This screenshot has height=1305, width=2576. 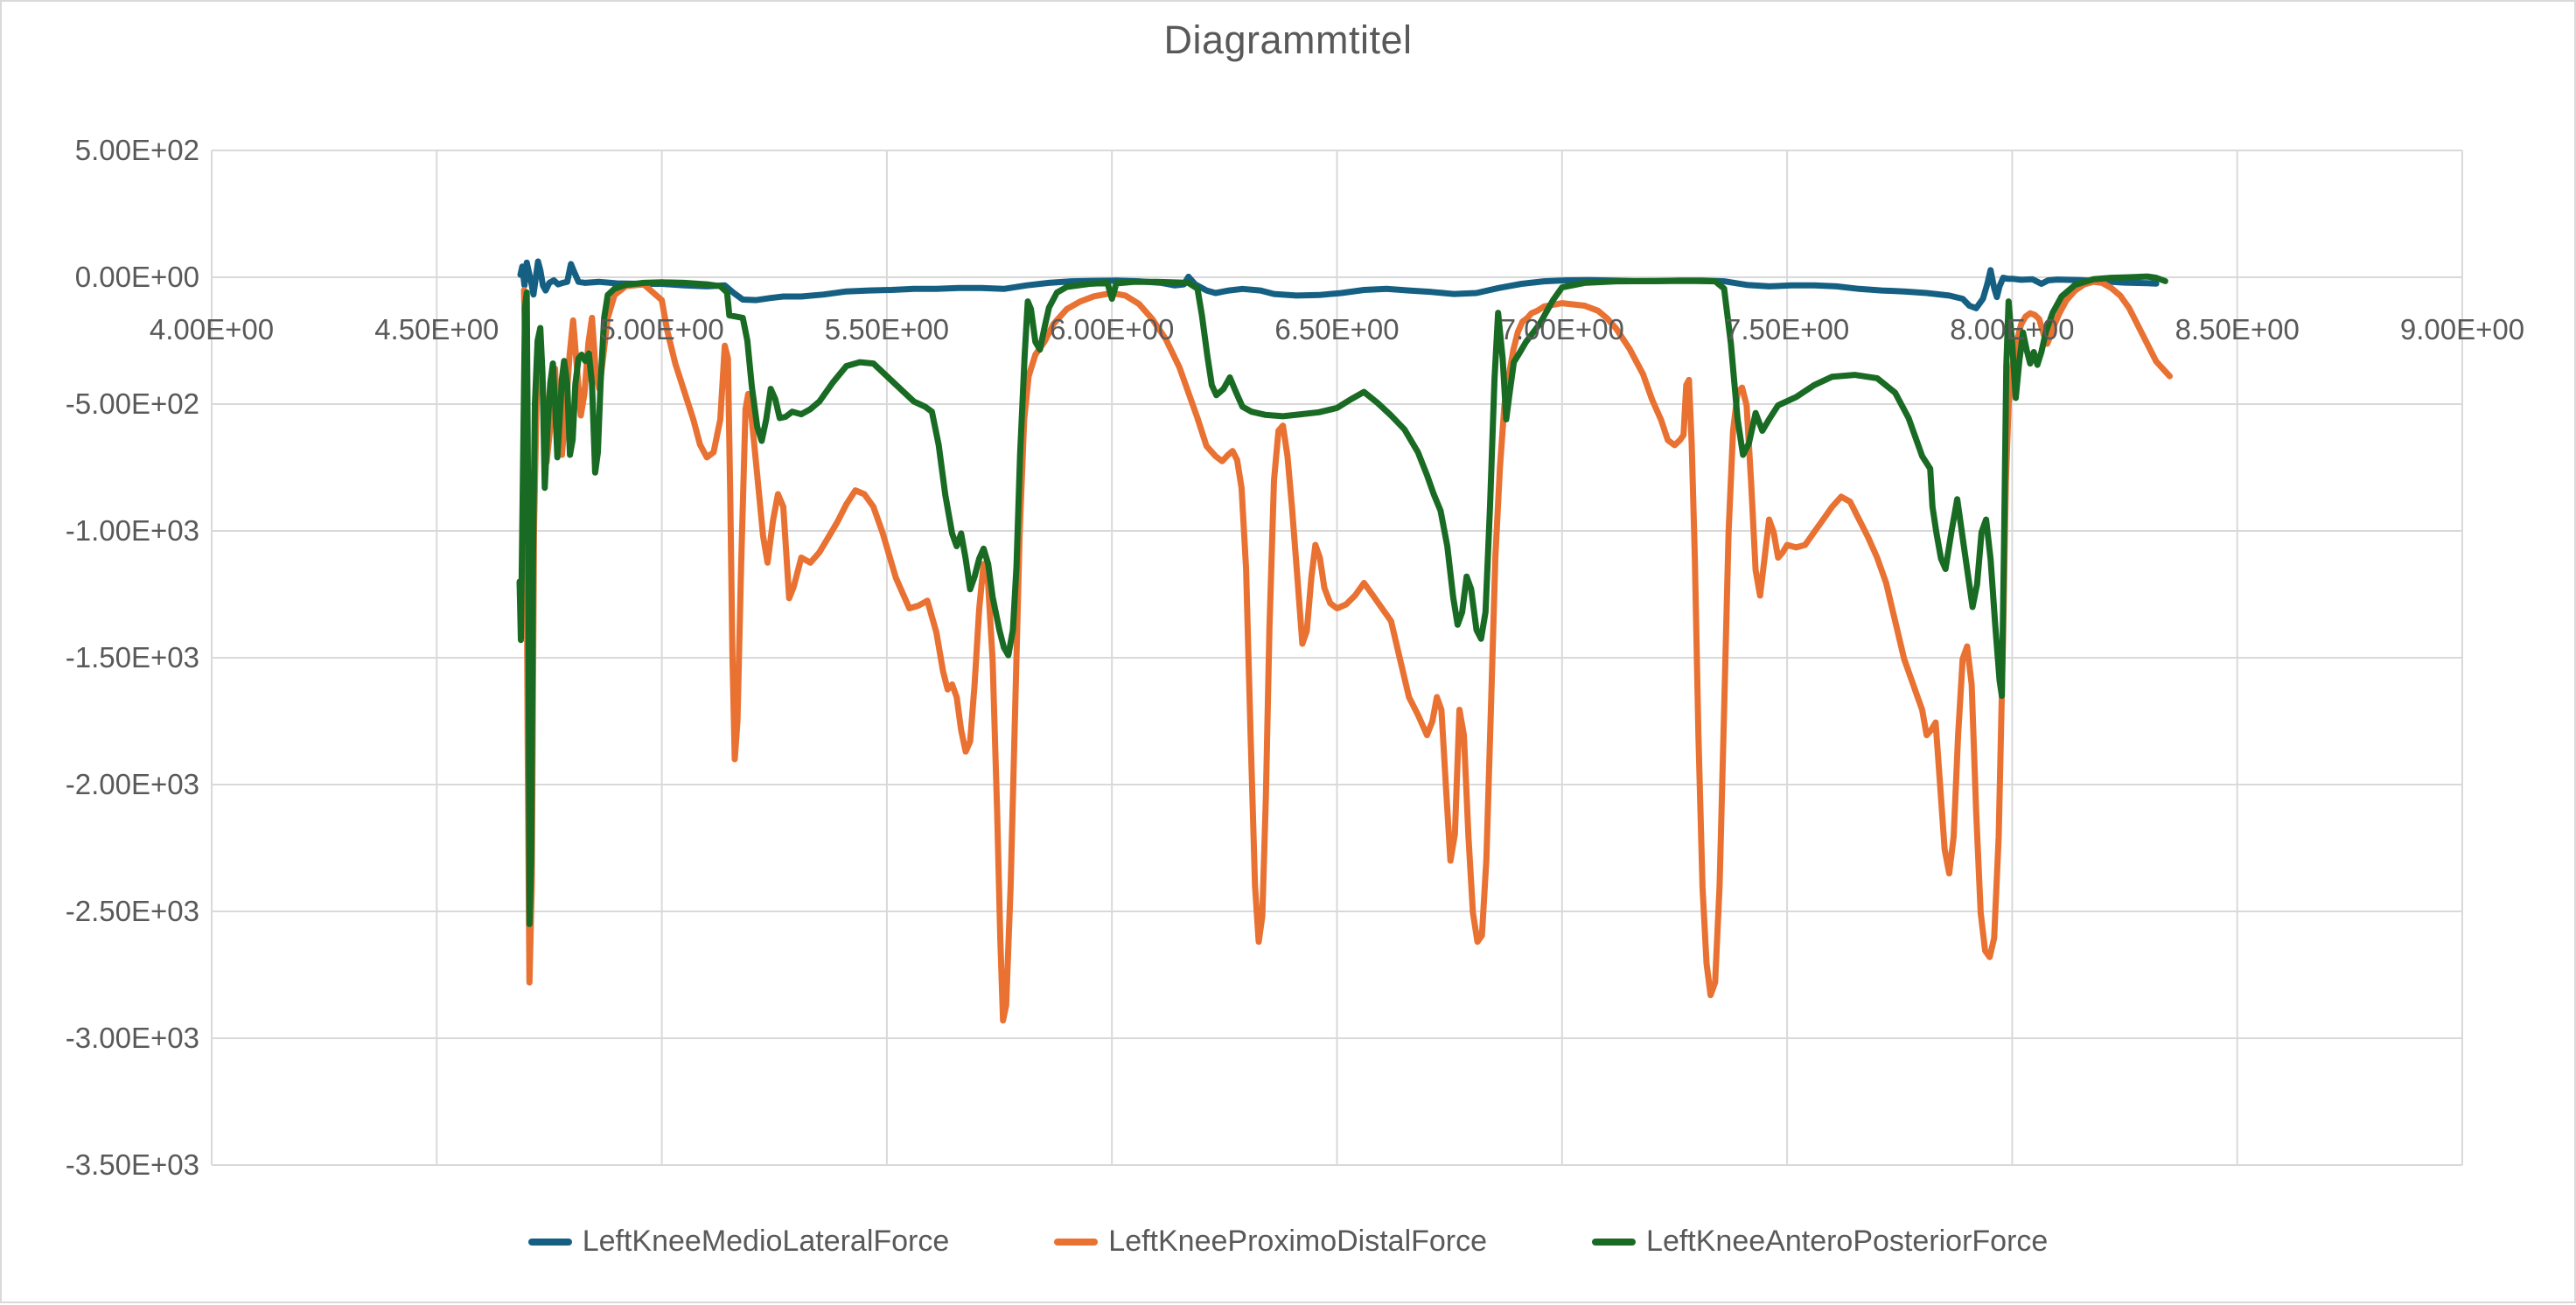 I want to click on legend-label: LeftKneeAnteroPosteriorForce, so click(x=1847, y=1241).